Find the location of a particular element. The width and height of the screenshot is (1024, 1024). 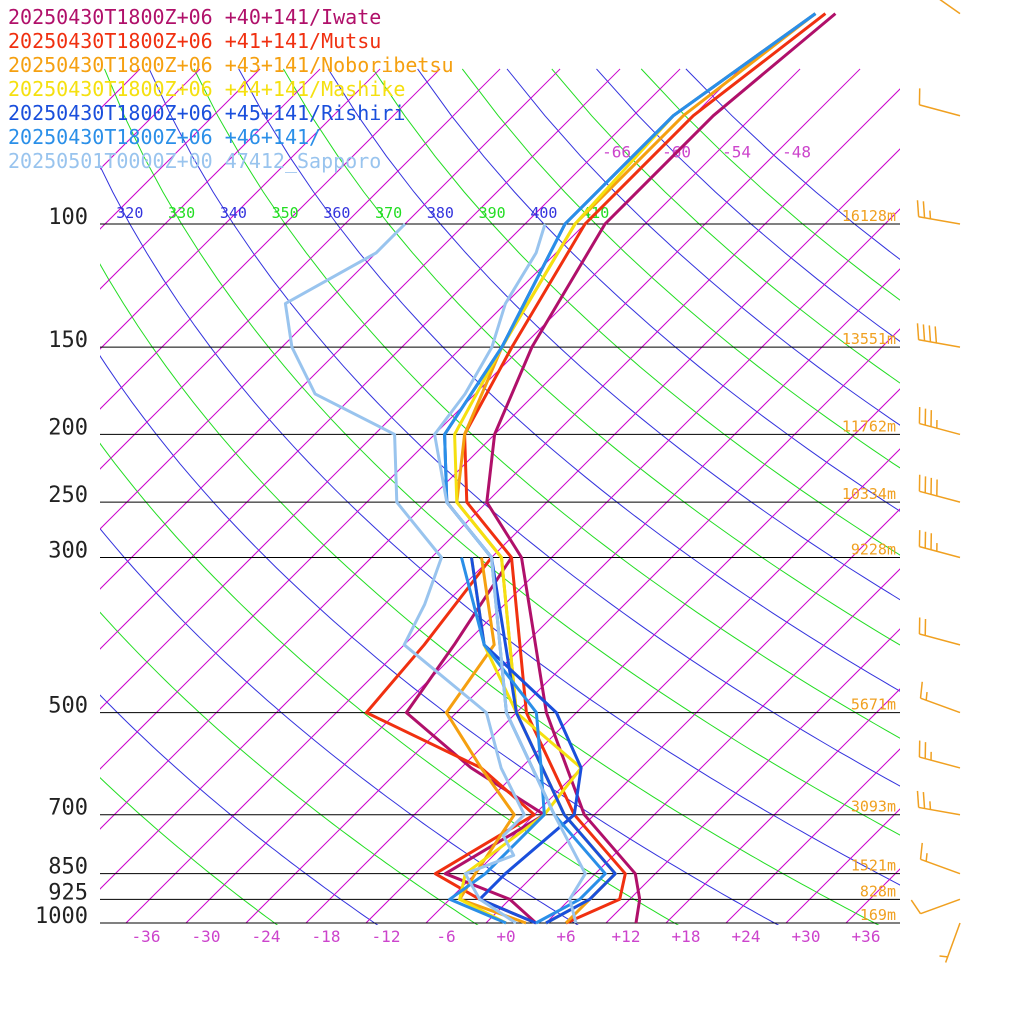

temperature-tick-label: -30 is located at coordinates (206, 936).